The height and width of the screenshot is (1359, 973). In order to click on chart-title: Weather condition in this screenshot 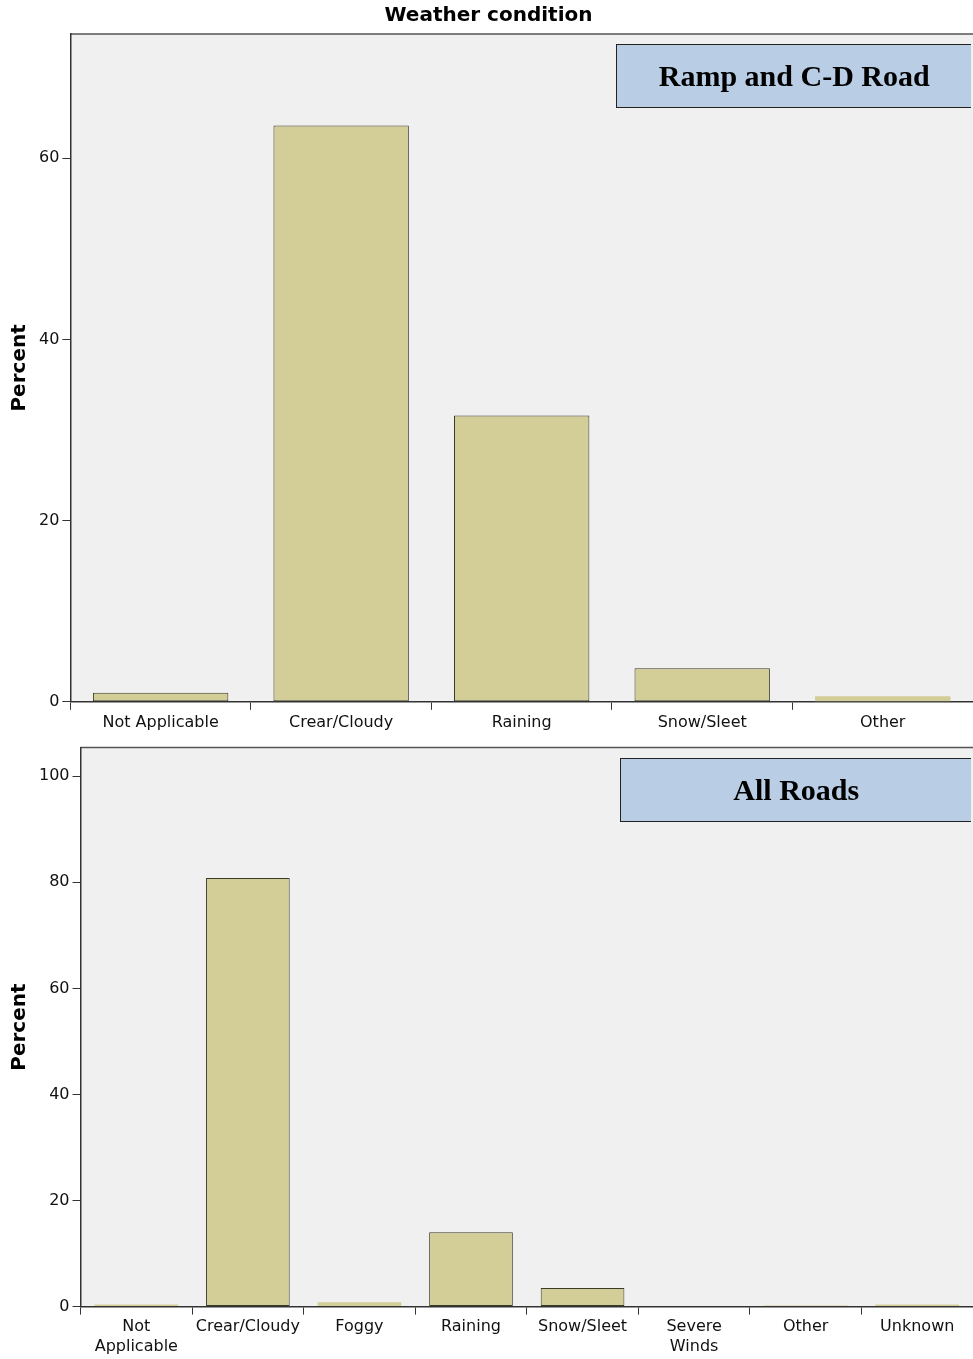, I will do `click(488, 14)`.